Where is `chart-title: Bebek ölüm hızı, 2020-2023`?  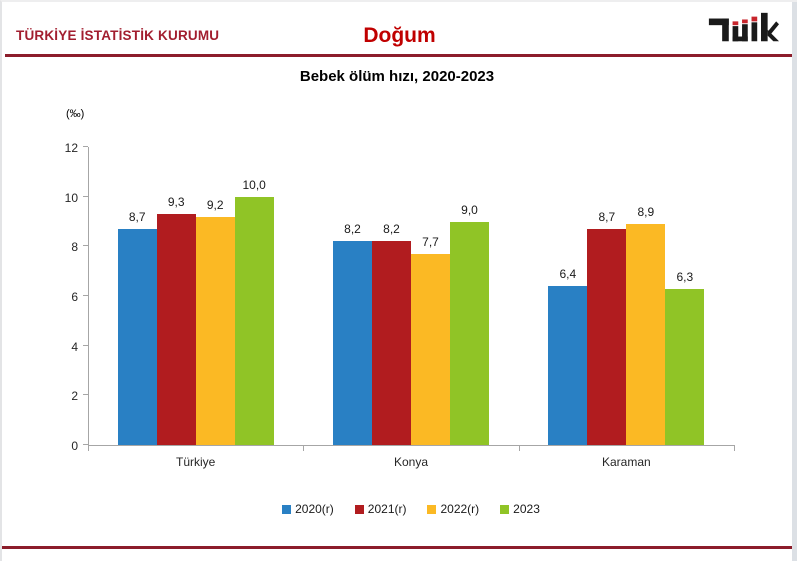 chart-title: Bebek ölüm hızı, 2020-2023 is located at coordinates (397, 76).